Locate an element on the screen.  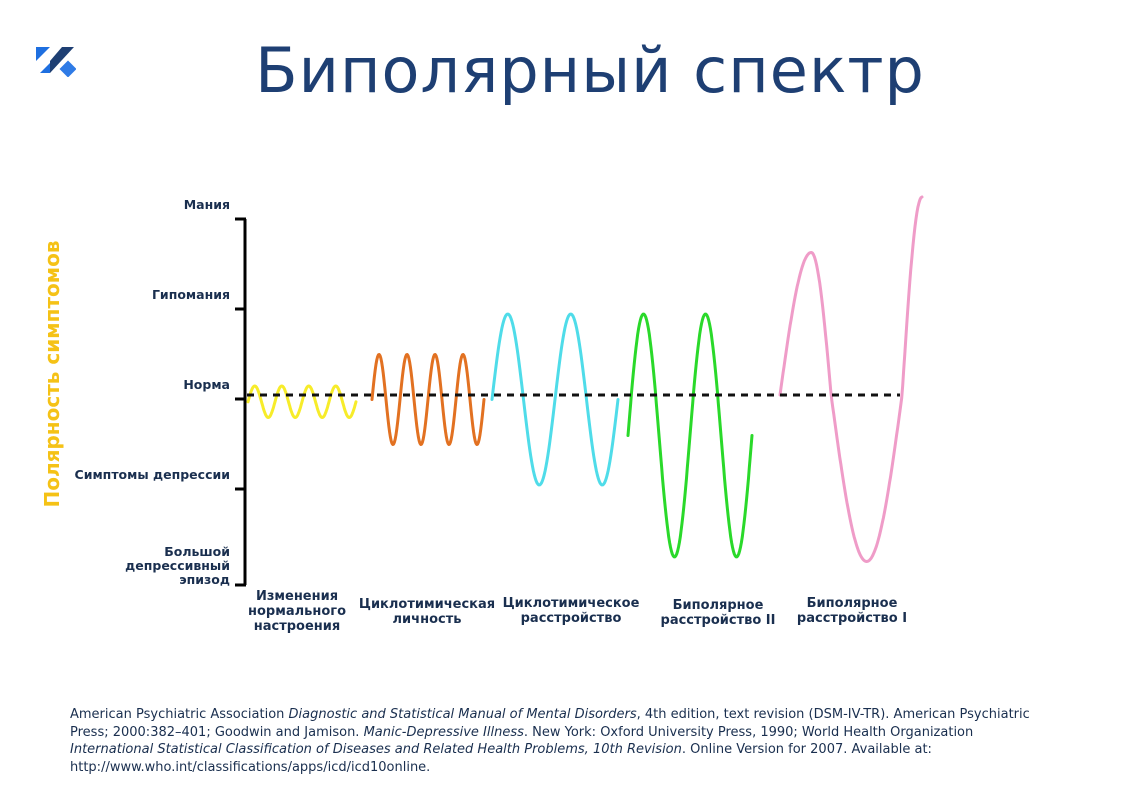
footnote-segment: American Psychiatric Association is located at coordinates (179, 714).